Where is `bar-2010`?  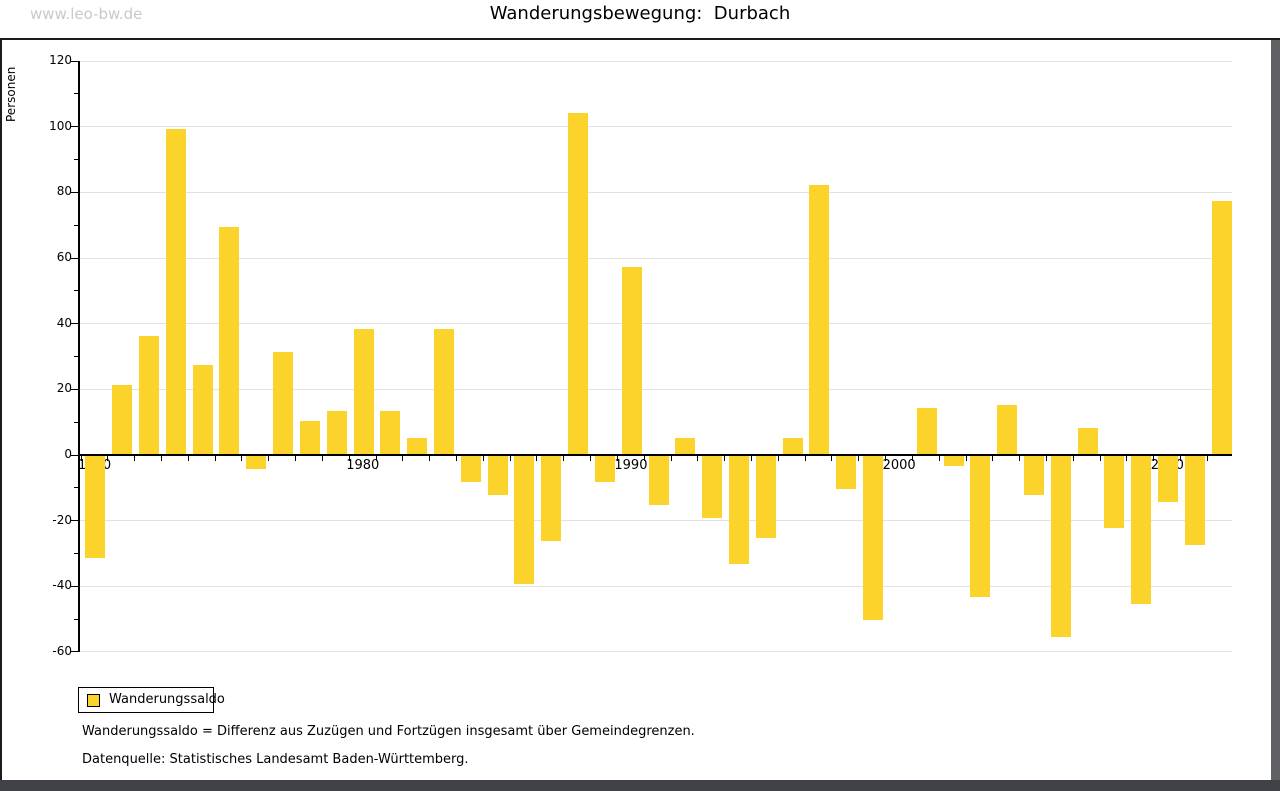 bar-2010 is located at coordinates (1168, 479).